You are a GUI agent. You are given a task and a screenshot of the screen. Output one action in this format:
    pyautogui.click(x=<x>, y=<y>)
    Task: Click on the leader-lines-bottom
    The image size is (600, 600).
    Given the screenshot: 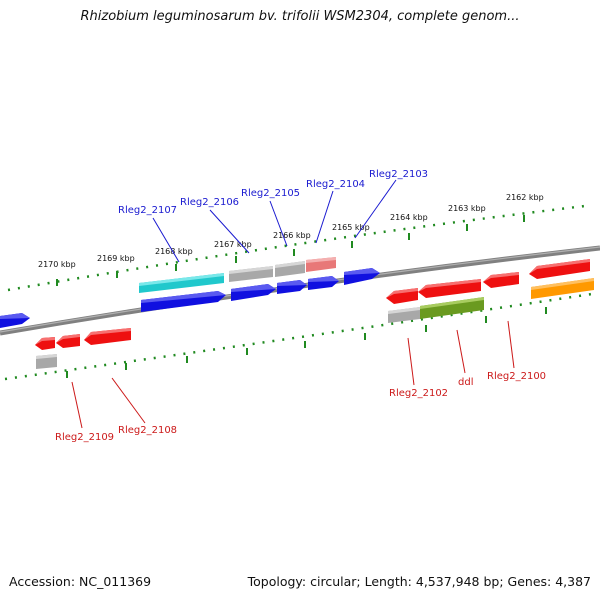 What is the action you would take?
    pyautogui.click(x=293, y=374)
    